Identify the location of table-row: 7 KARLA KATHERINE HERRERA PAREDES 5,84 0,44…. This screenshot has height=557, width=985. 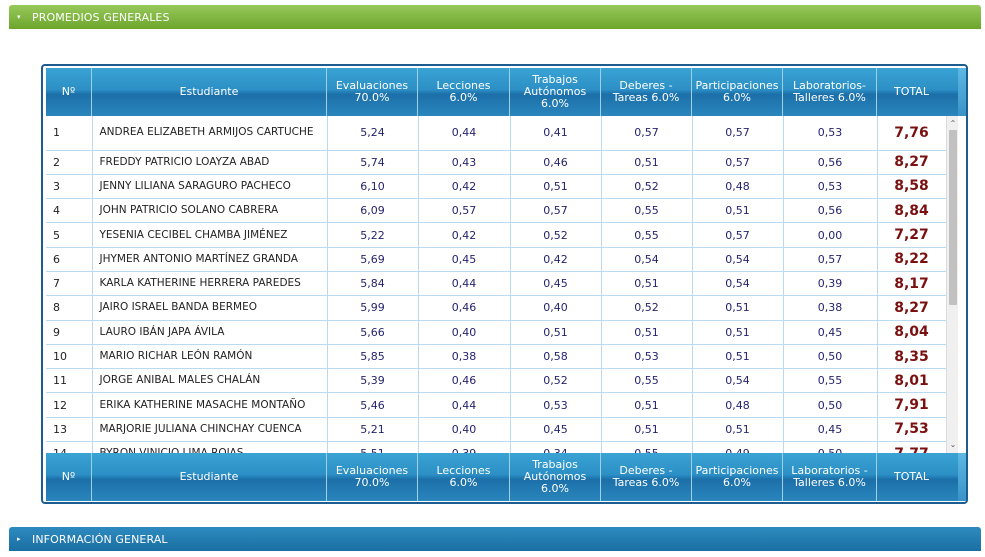
(496, 284).